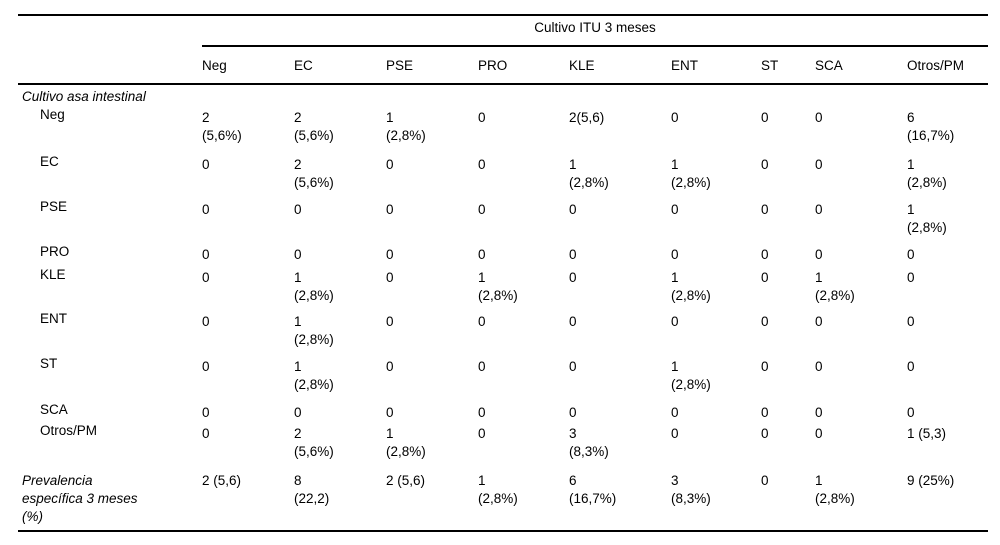 The height and width of the screenshot is (545, 1000). Describe the element at coordinates (52, 114) in the screenshot. I see `row-label-neg: Neg` at that location.